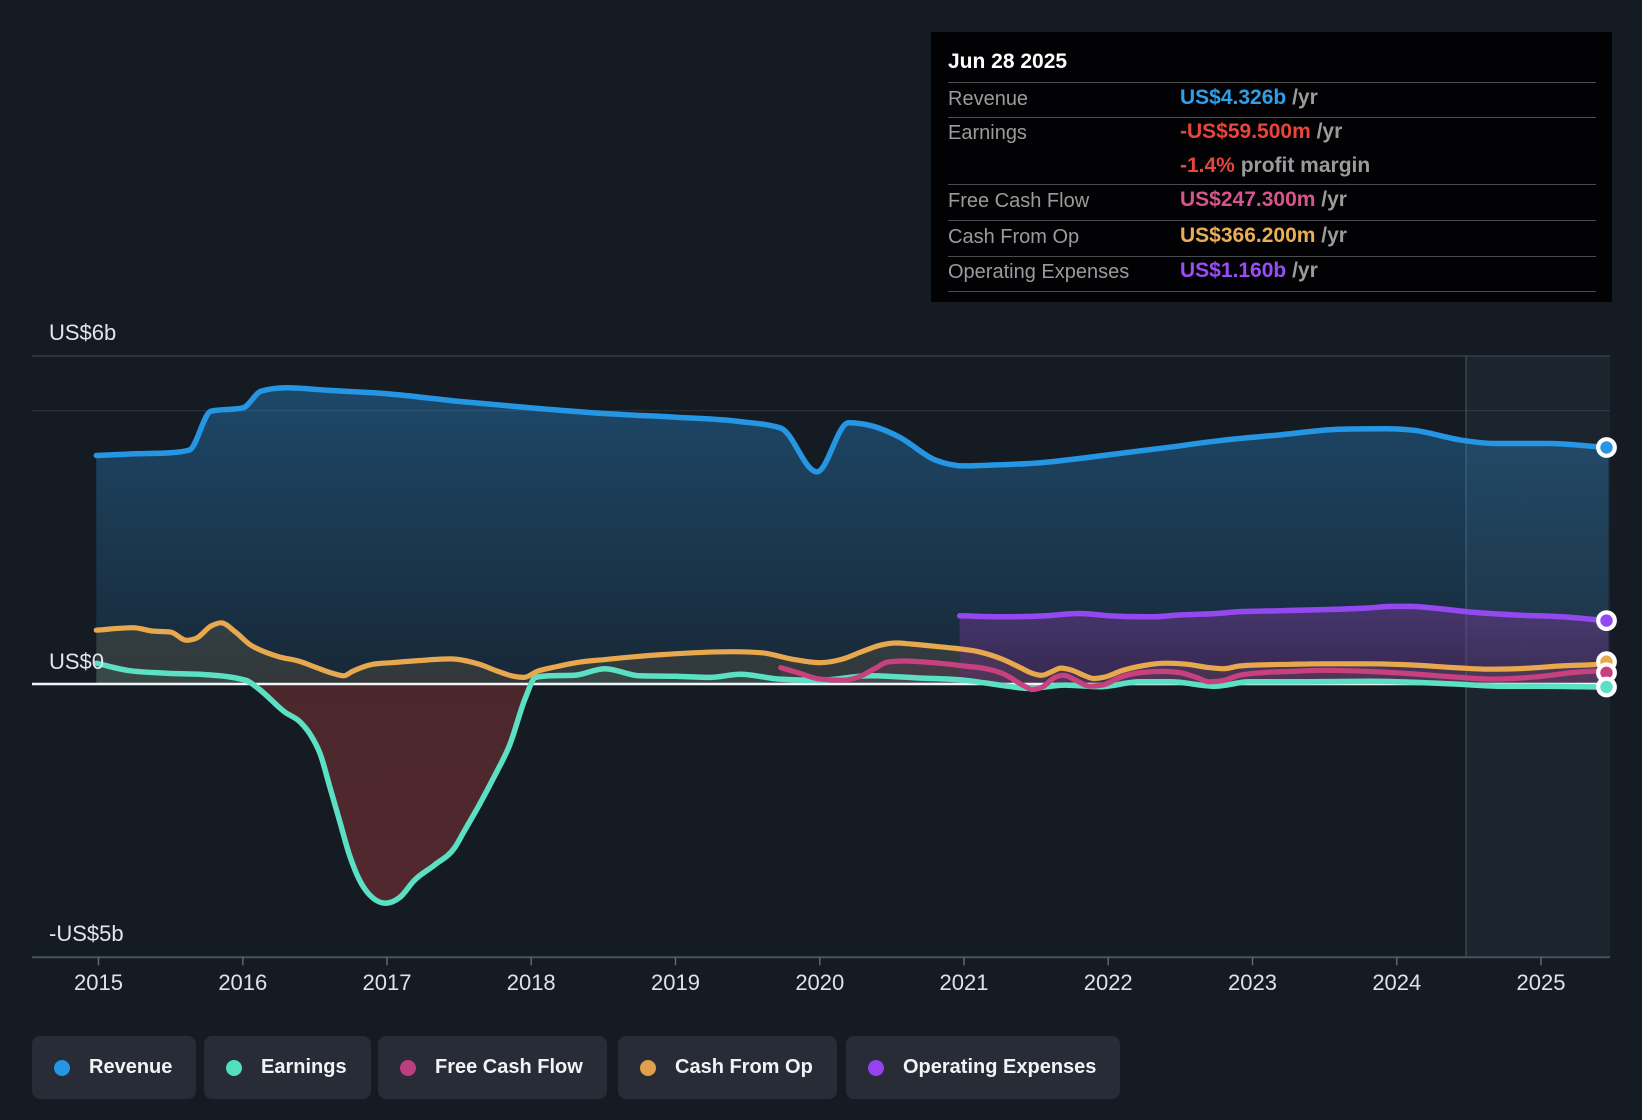 The width and height of the screenshot is (1642, 1120). I want to click on svg-text: US$6b, so click(82, 332).